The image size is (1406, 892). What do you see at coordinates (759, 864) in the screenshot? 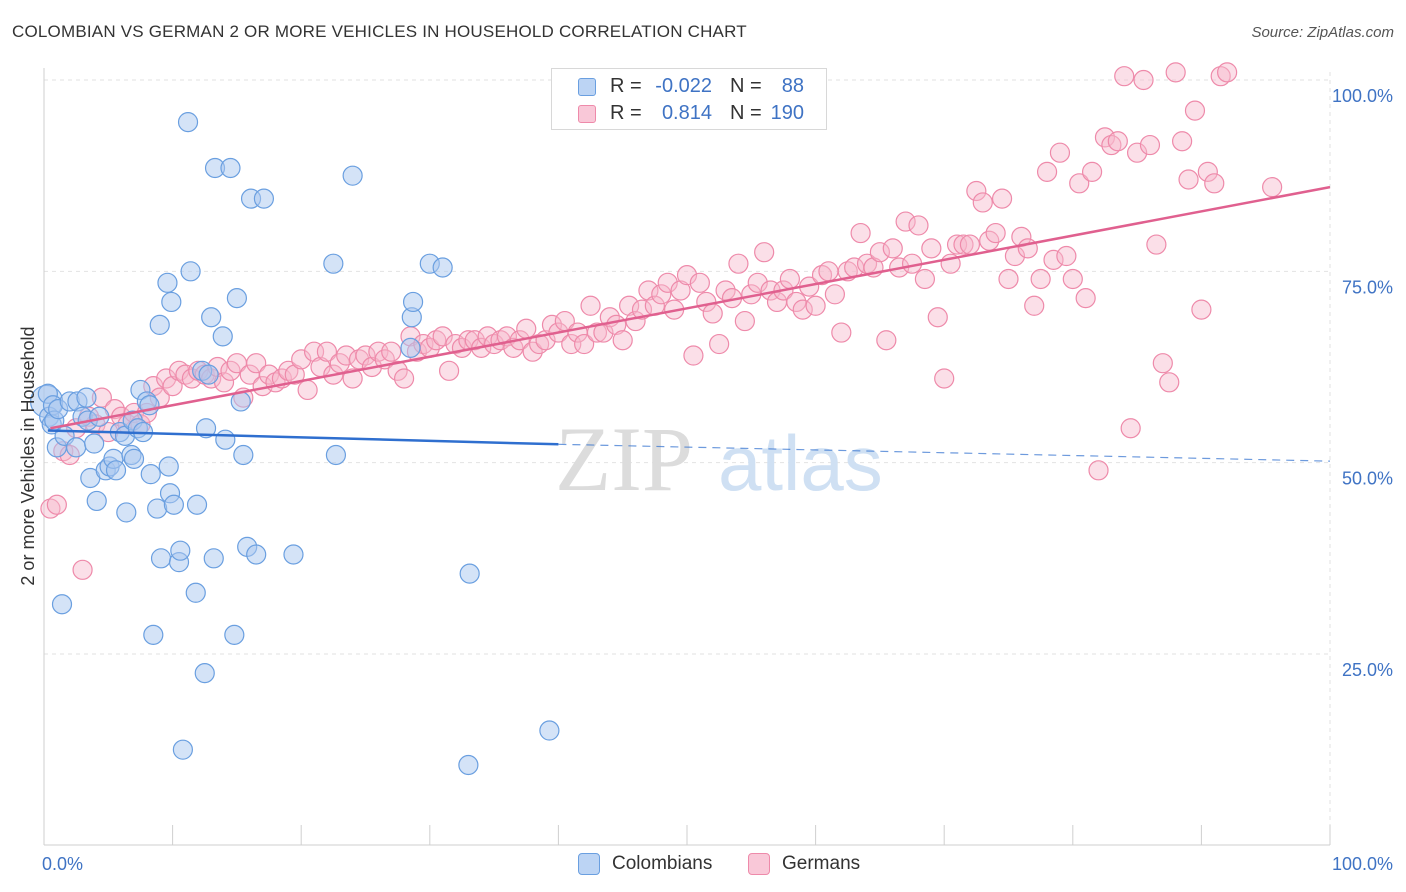
I see `german-legend-swatch` at bounding box center [759, 864].